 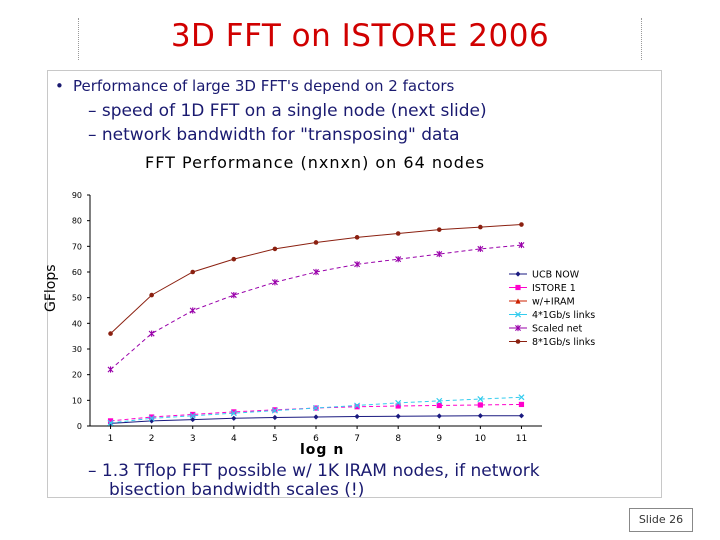 I want to click on series-line-scaled-net, so click(x=316, y=307).